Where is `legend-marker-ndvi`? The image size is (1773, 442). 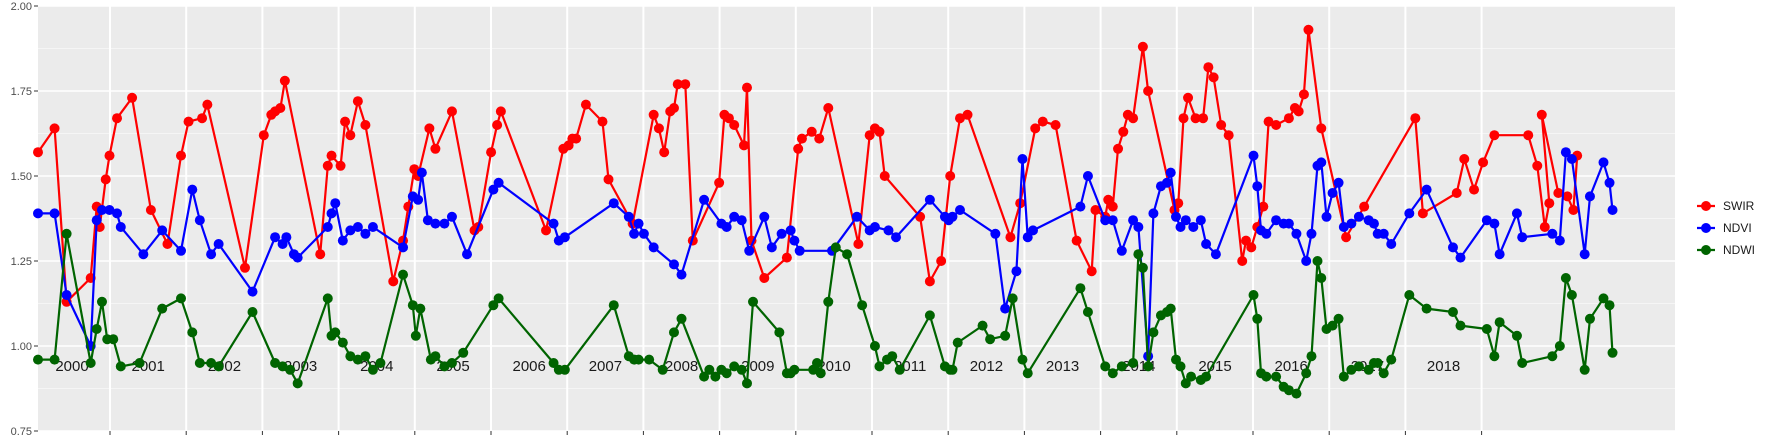 legend-marker-ndvi is located at coordinates (1706, 228).